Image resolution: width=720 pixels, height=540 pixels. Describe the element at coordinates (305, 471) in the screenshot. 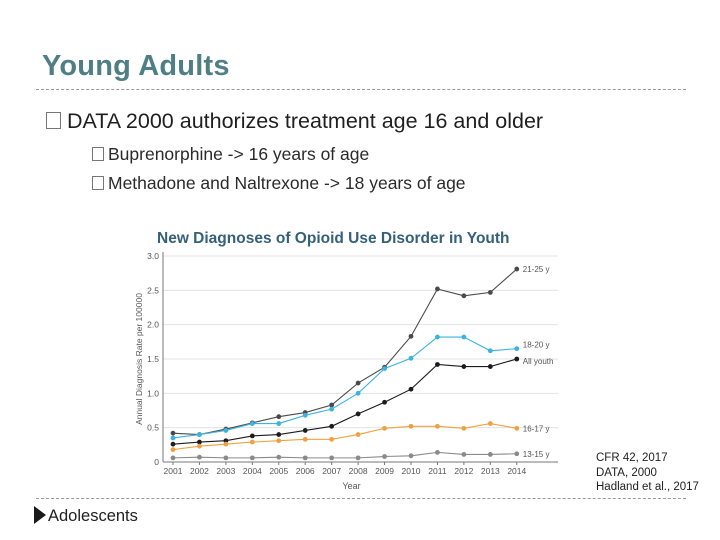

I see `x-tick-label: 2006` at that location.